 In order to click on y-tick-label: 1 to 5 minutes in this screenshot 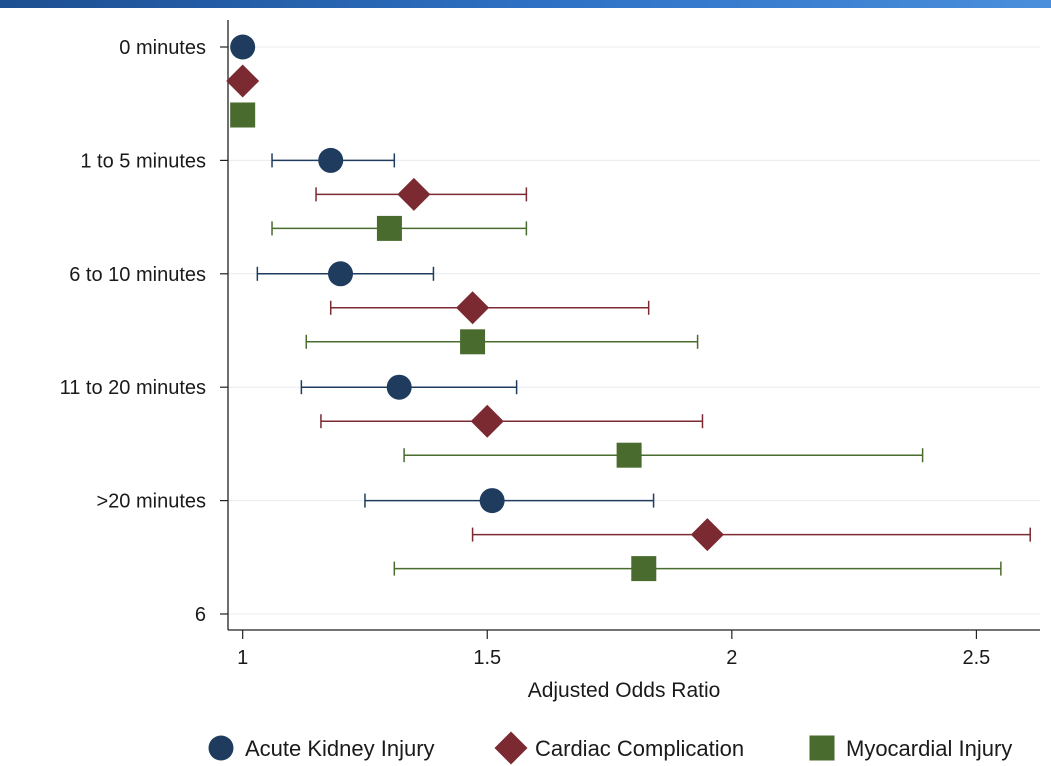, I will do `click(143, 161)`.